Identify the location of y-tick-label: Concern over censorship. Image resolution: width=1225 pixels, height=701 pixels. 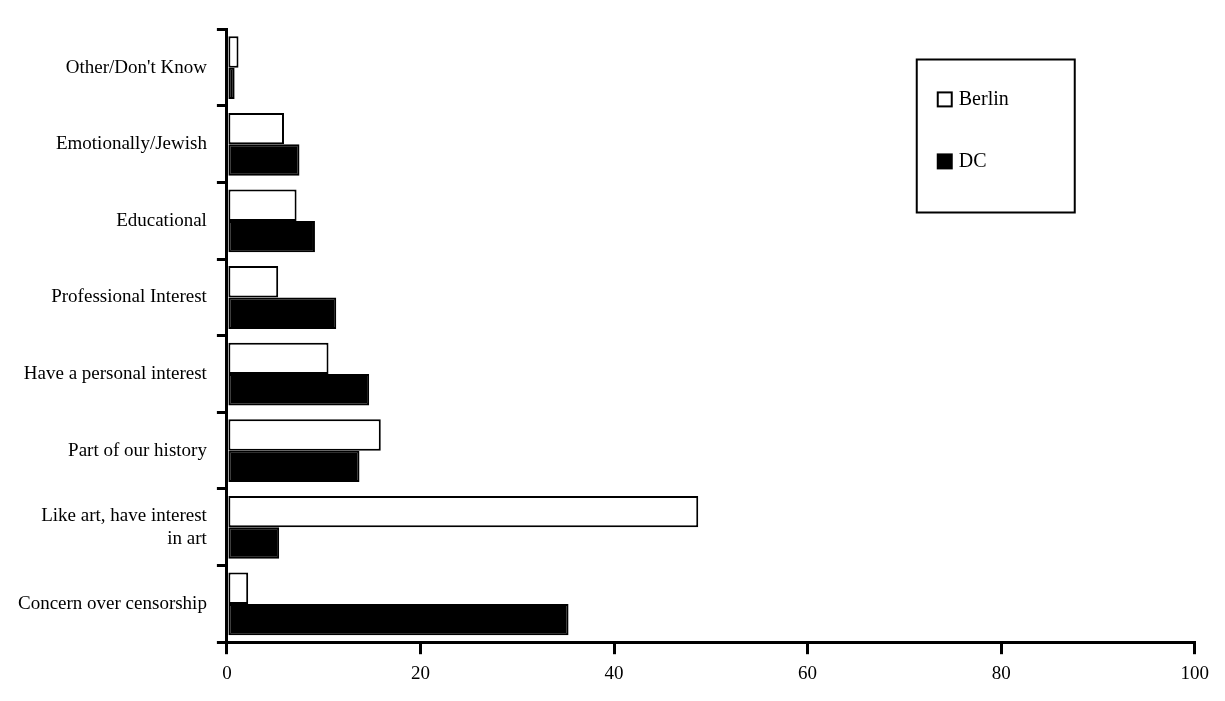
(112, 602).